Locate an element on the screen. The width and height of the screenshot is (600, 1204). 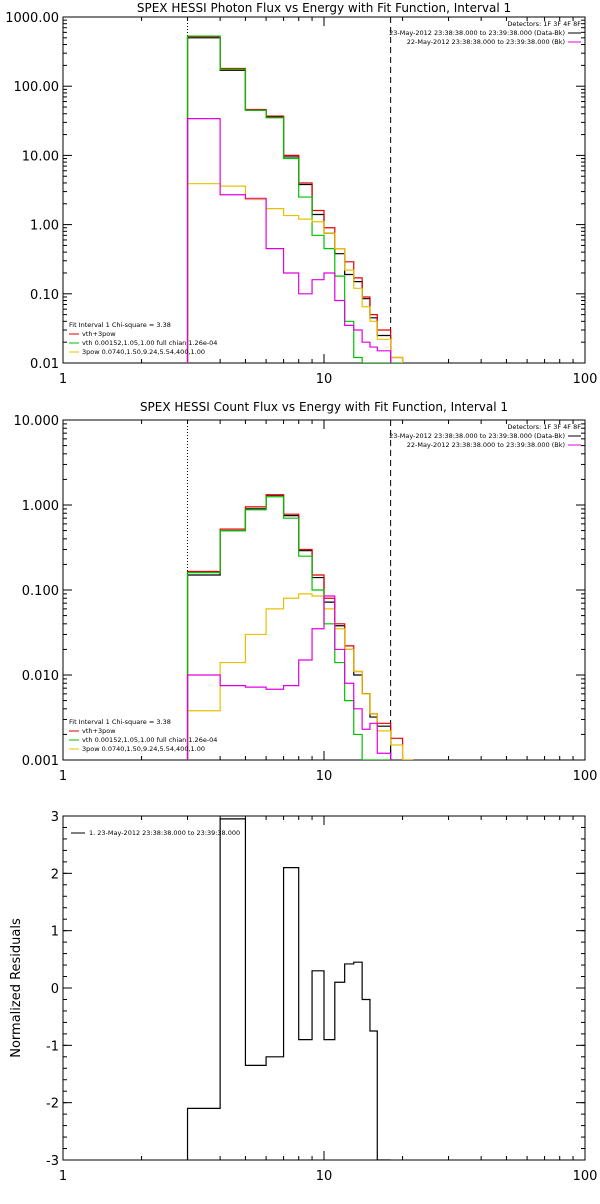
y-axis-label: Normalized Residuals is located at coordinates (16, 988).